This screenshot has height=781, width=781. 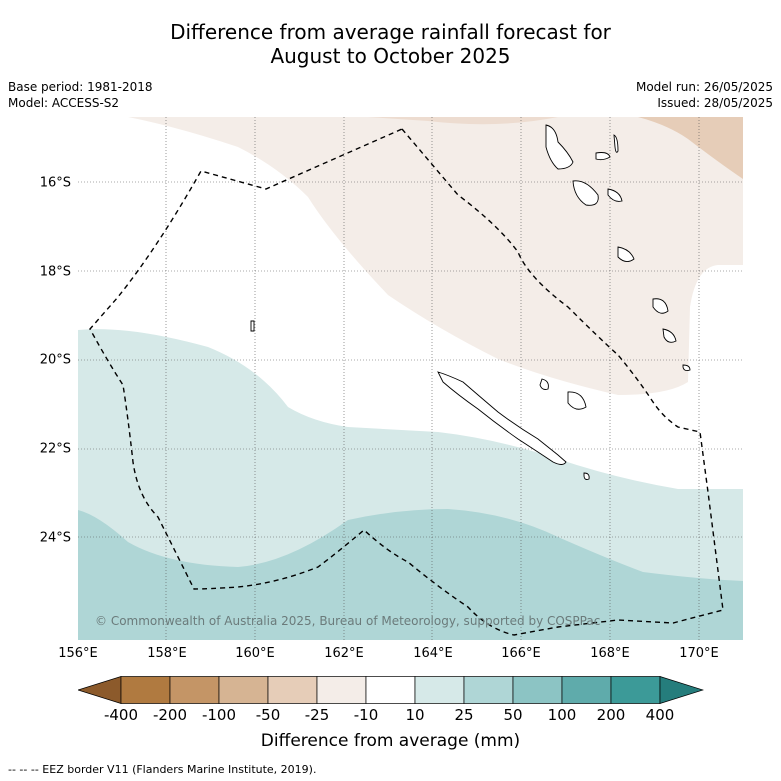 I want to click on colorbar-tick-label: 400, so click(x=660, y=715).